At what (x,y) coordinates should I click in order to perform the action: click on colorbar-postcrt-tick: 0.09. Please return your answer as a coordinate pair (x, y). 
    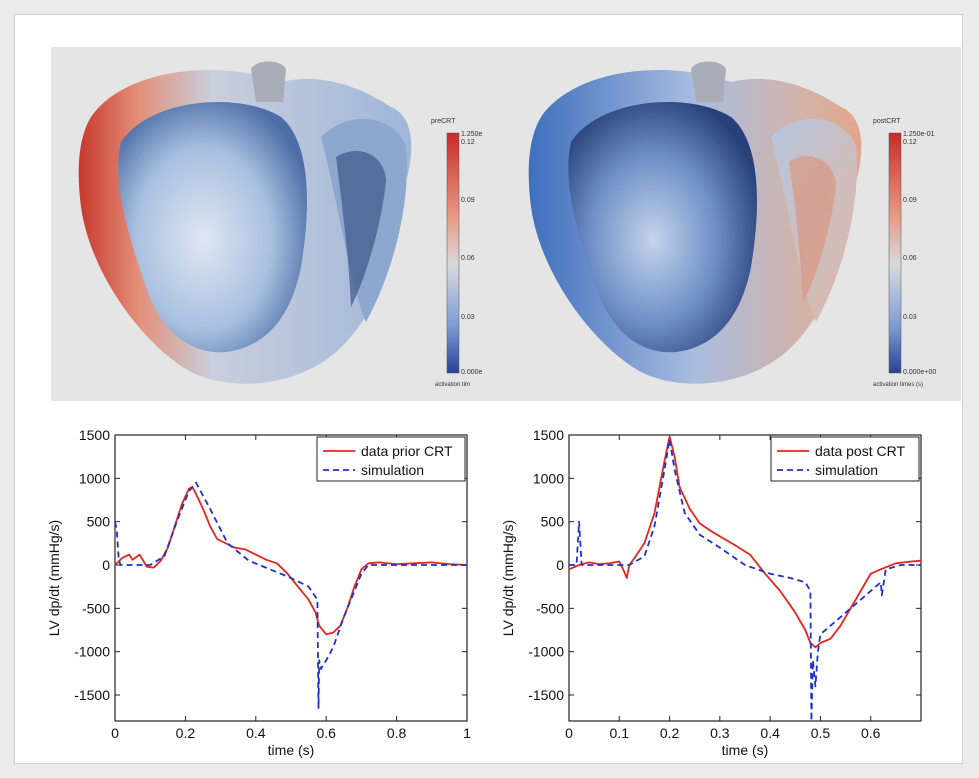
    Looking at the image, I should click on (910, 200).